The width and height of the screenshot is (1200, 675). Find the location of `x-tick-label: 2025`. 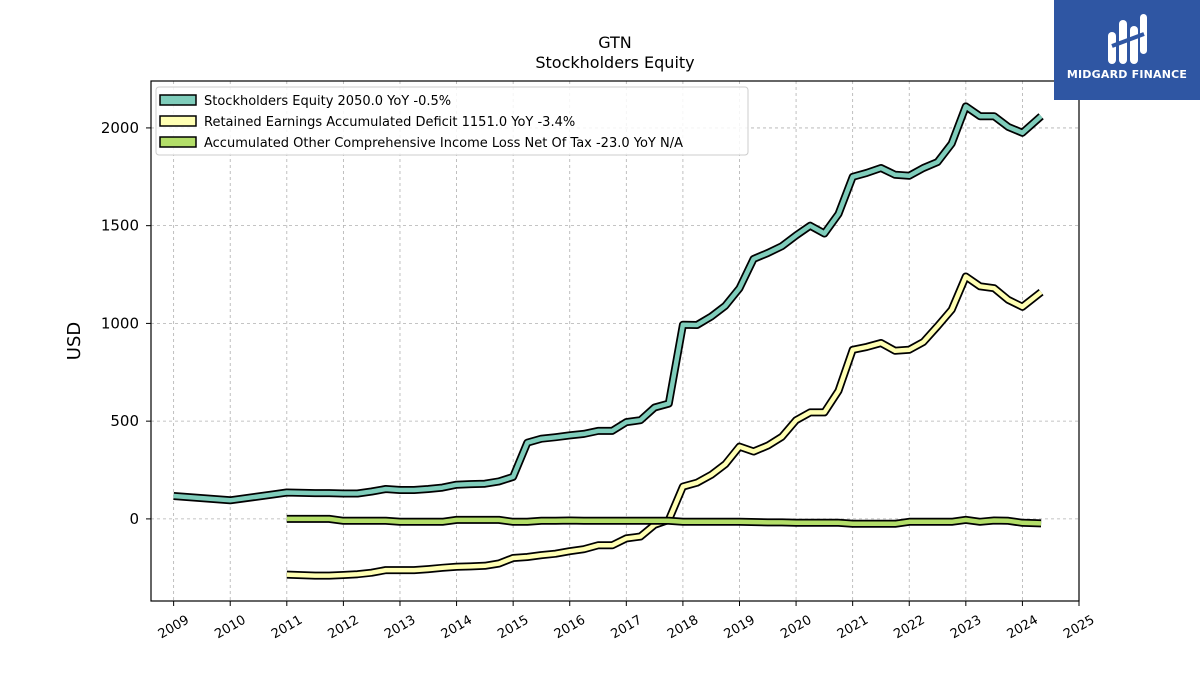

x-tick-label: 2025 is located at coordinates (1079, 628).